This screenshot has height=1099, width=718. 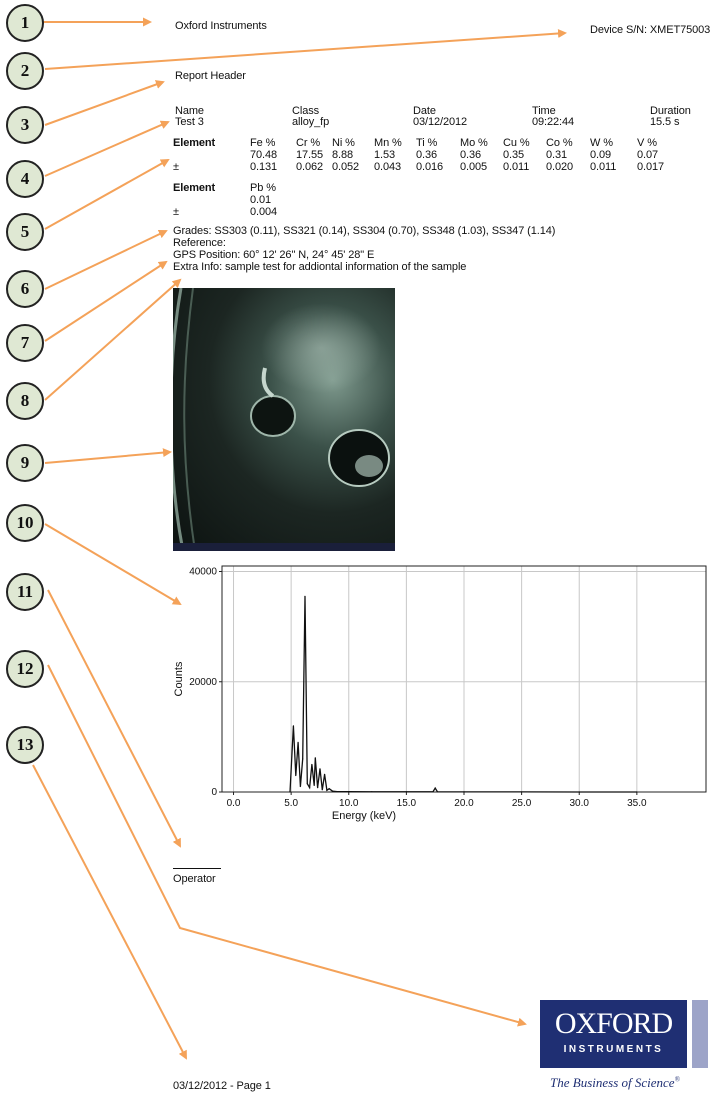 I want to click on element-name: V %, so click(x=647, y=143).